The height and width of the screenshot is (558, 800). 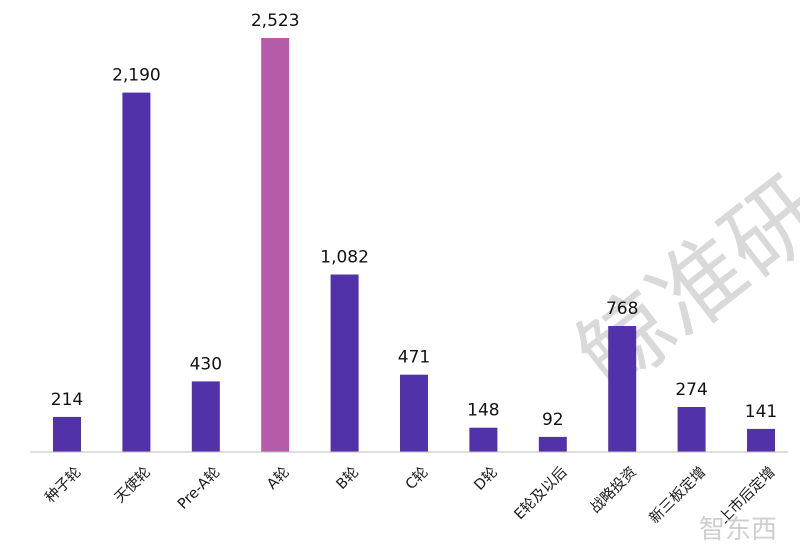 What do you see at coordinates (691, 390) in the screenshot?
I see `value-label-9: 274` at bounding box center [691, 390].